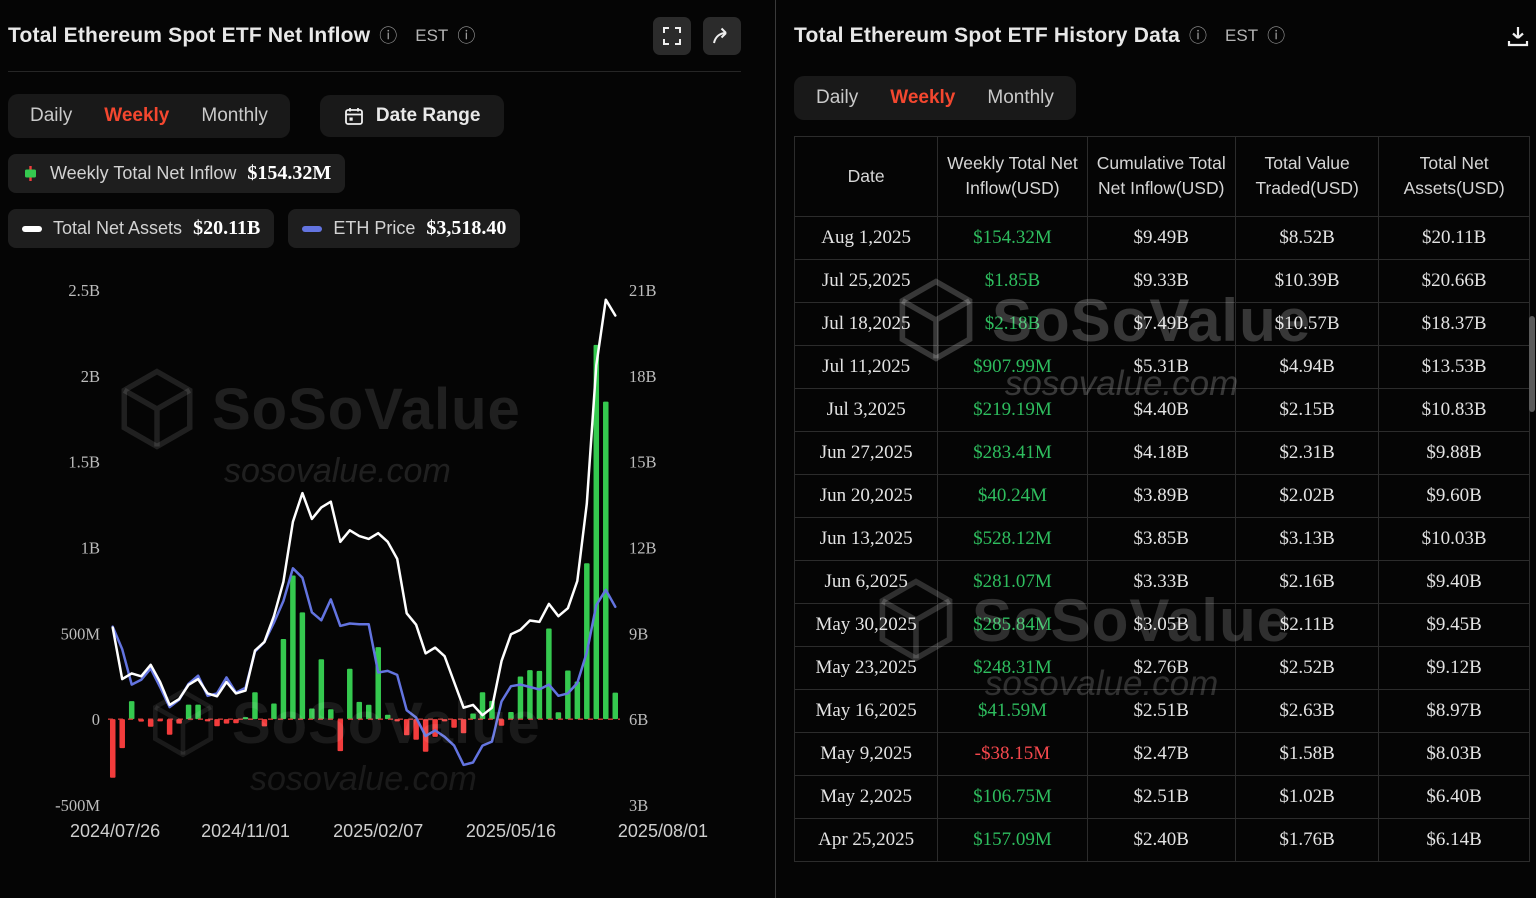  What do you see at coordinates (1161, 538) in the screenshot?
I see `table-row: Jun 13,2025 $528.12M $3.85B $3.13B $10.03B` at bounding box center [1161, 538].